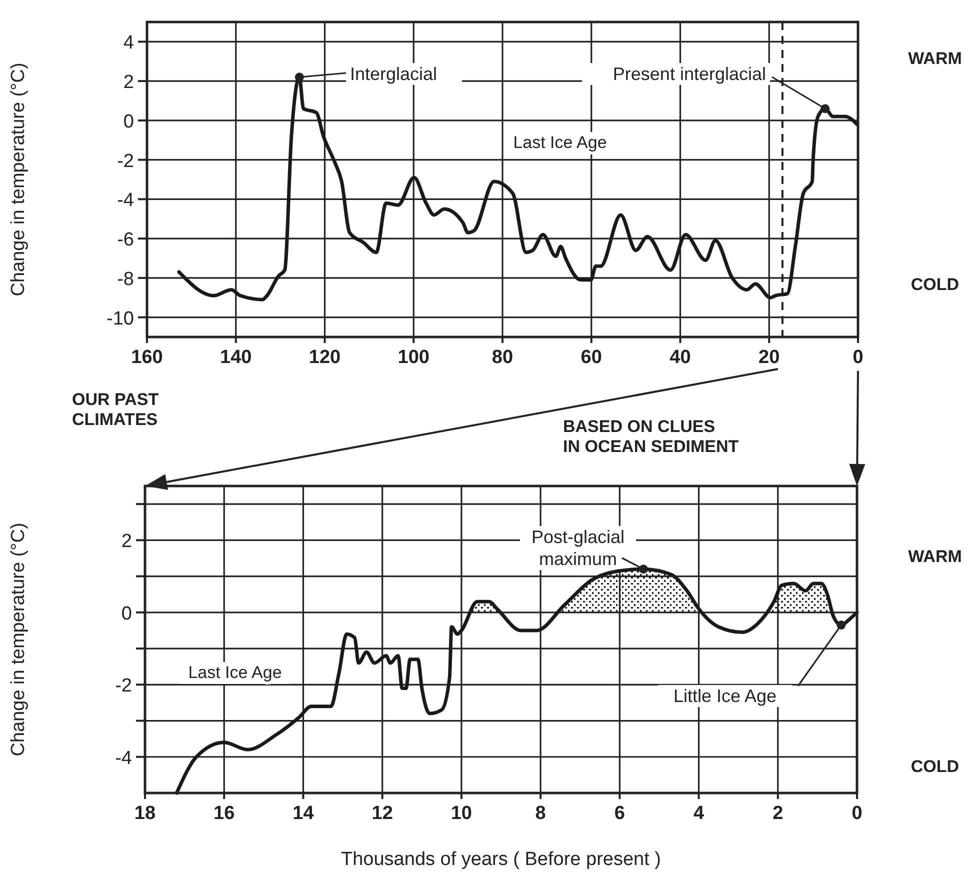 Image resolution: width=973 pixels, height=882 pixels. Describe the element at coordinates (778, 813) in the screenshot. I see `x-tick-label: 2` at that location.